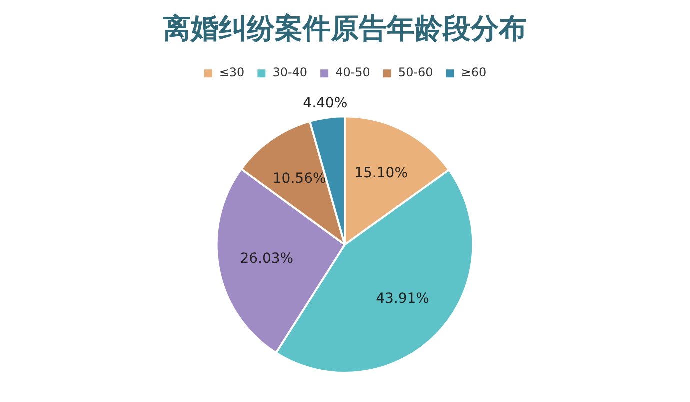 This screenshot has height=402, width=690. What do you see at coordinates (403, 299) in the screenshot?
I see `data-label: 43.91%` at bounding box center [403, 299].